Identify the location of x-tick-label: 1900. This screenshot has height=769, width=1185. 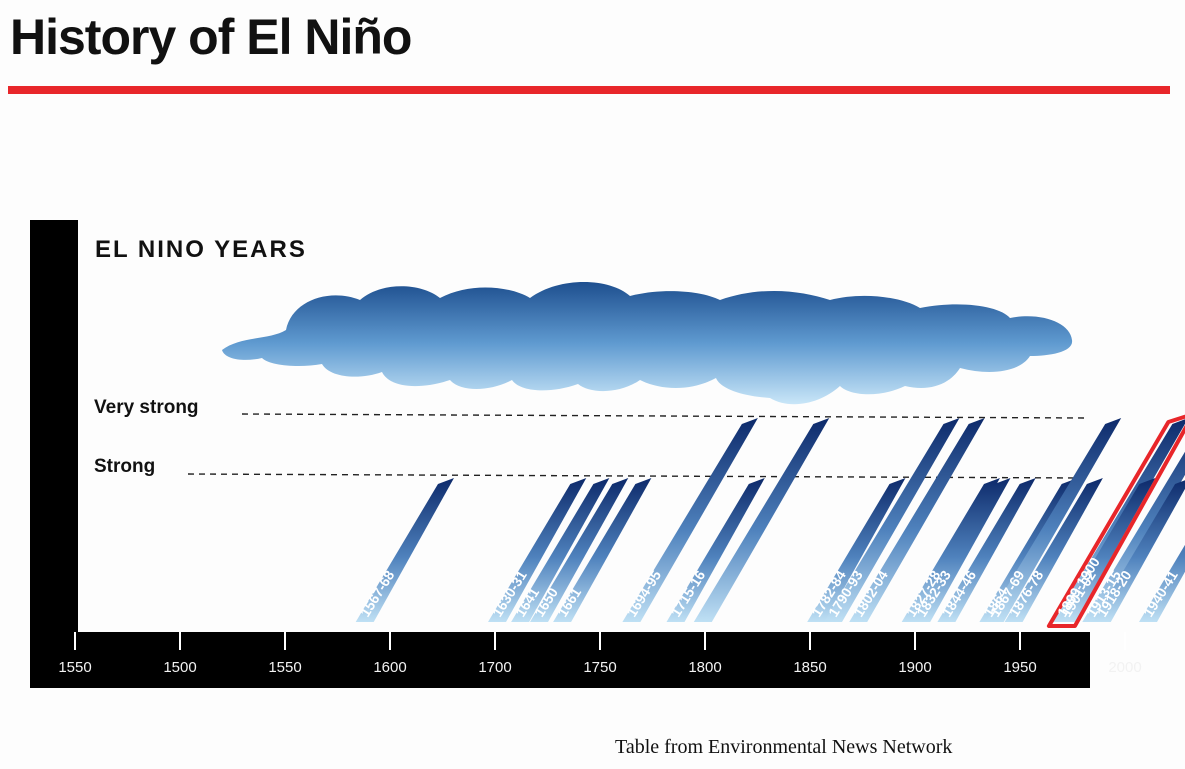
(914, 667).